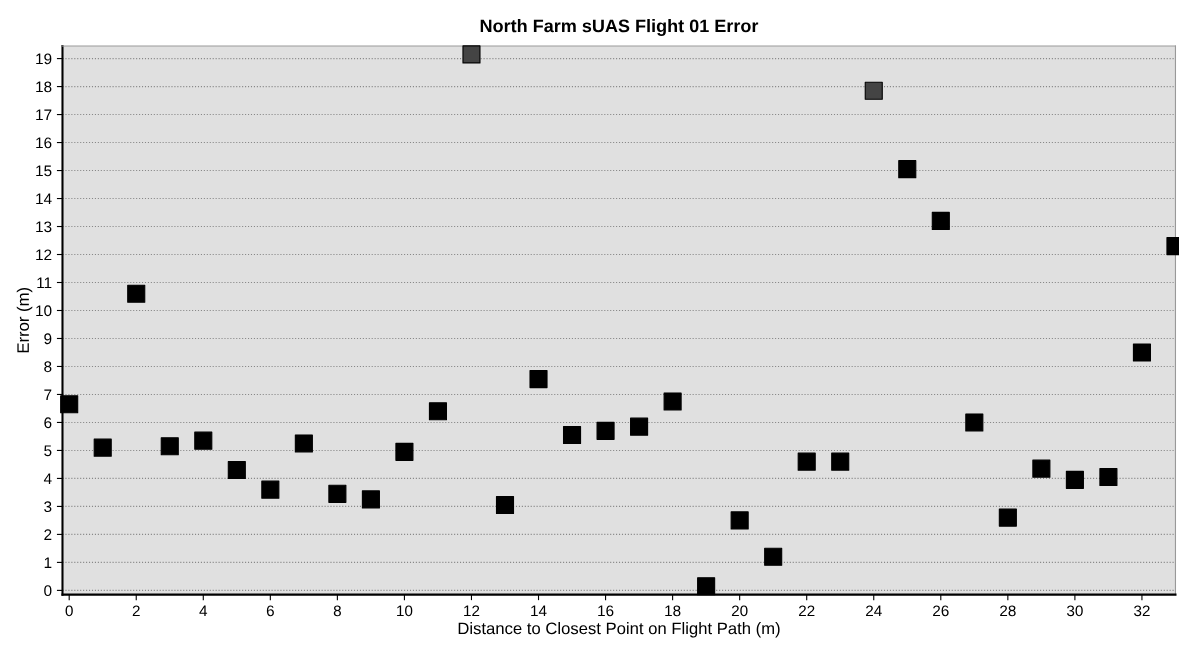  What do you see at coordinates (44, 115) in the screenshot?
I see `y-tick-label: 17` at bounding box center [44, 115].